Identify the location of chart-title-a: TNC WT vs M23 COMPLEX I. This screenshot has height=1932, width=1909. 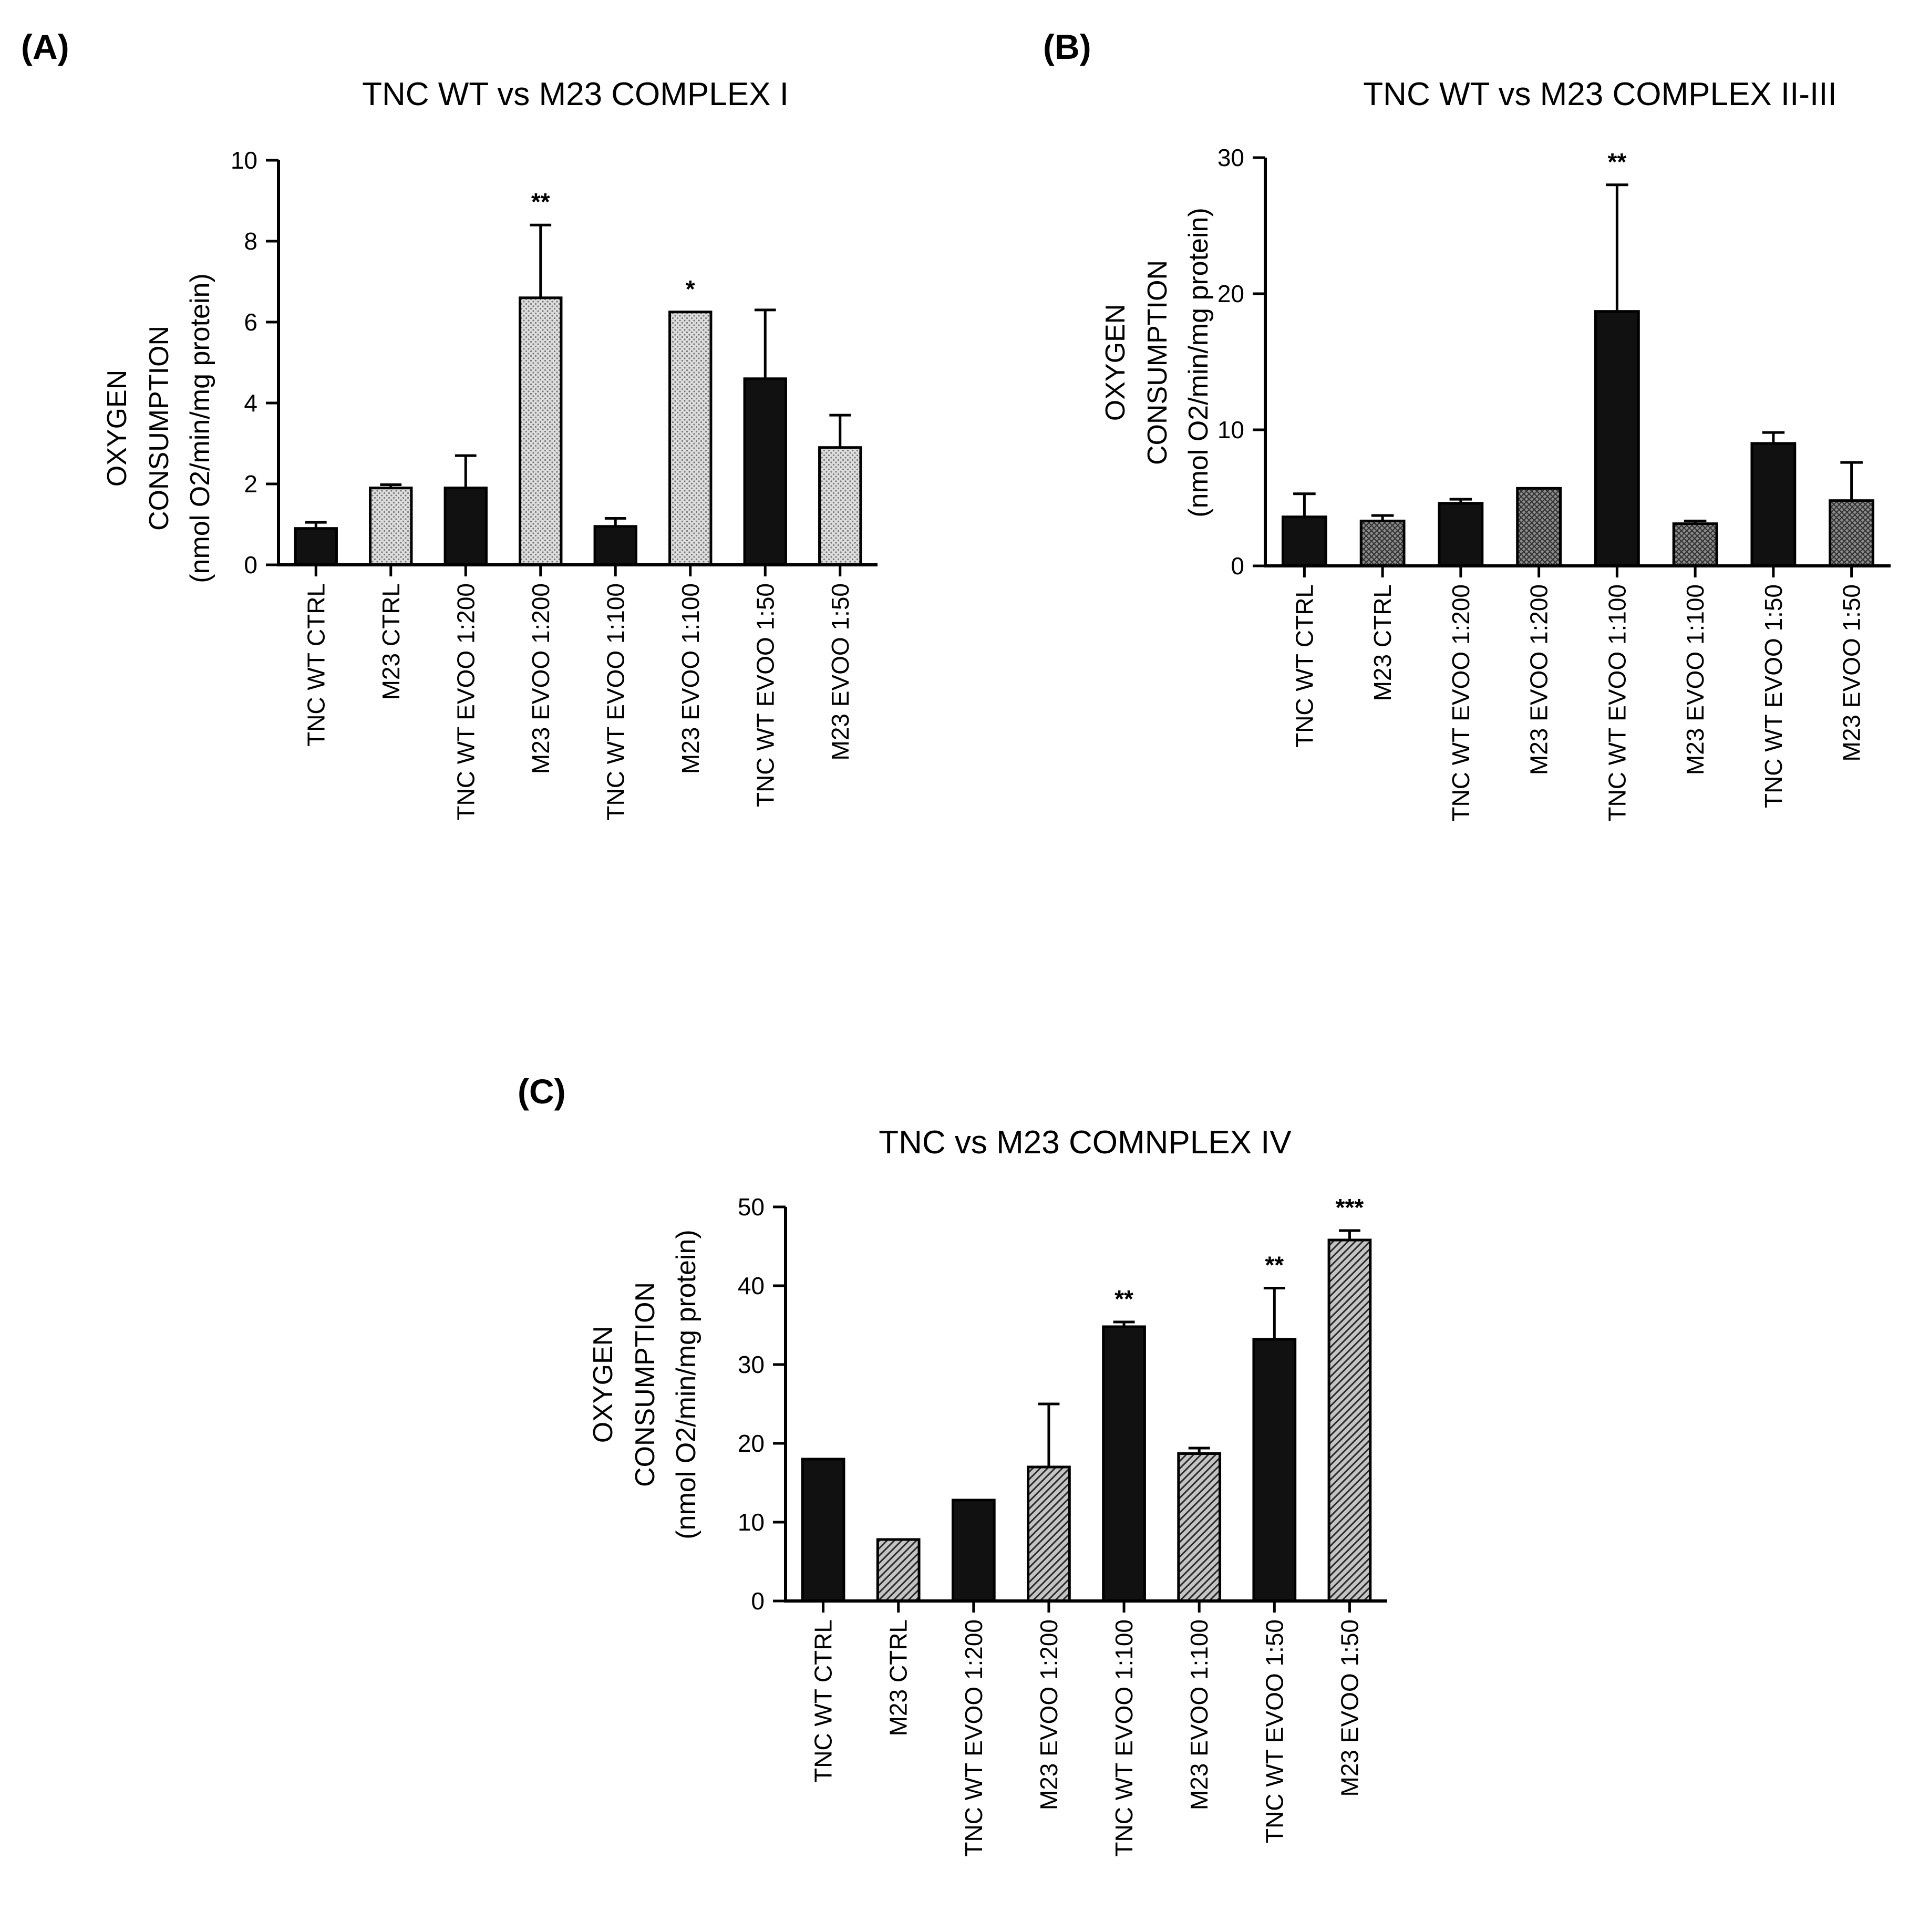
(575, 94).